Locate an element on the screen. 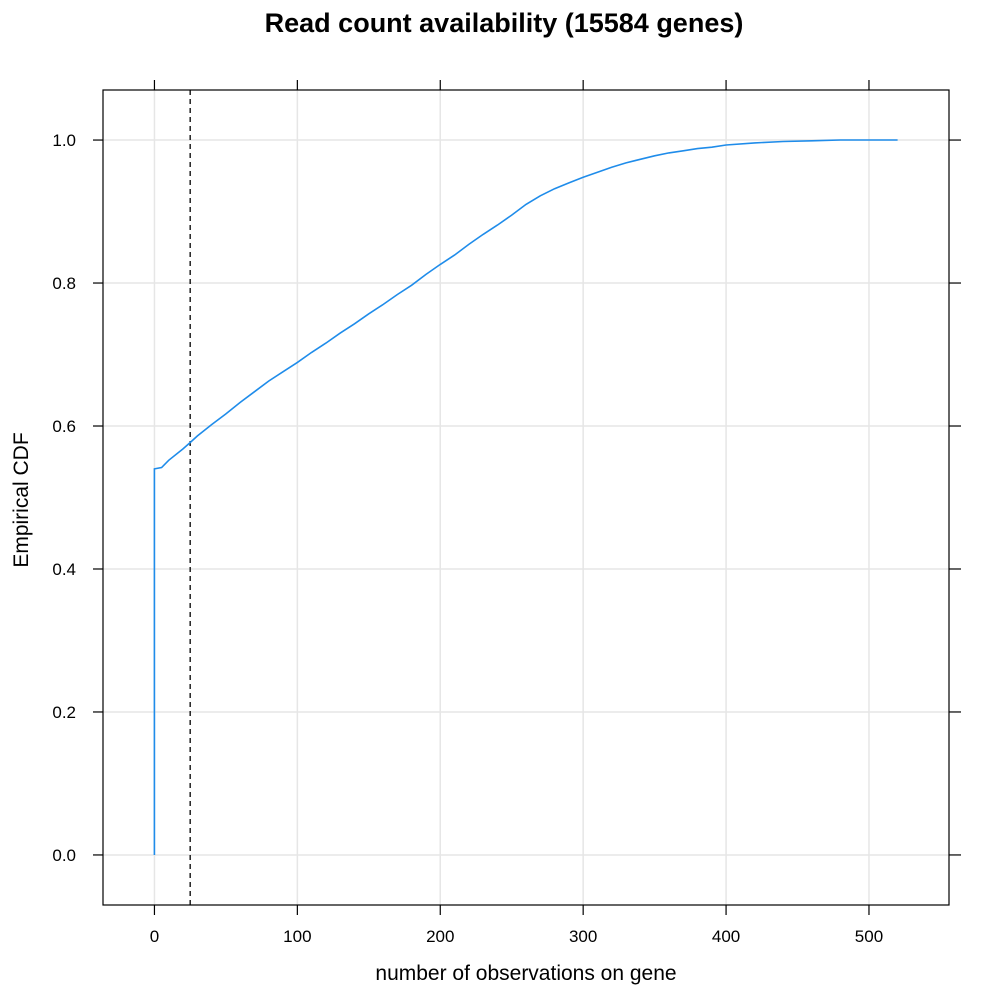 Image resolution: width=1008 pixels, height=1008 pixels. y-tick-label-1: 0.2 is located at coordinates (64, 712).